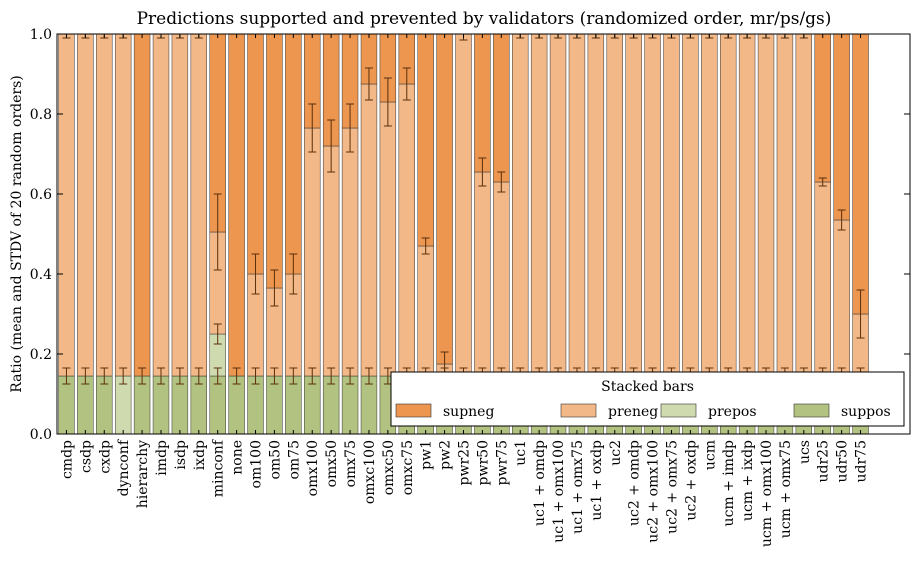 The image size is (919, 562). What do you see at coordinates (313, 468) in the screenshot?
I see `x-tick-label-13: omx100` at bounding box center [313, 468].